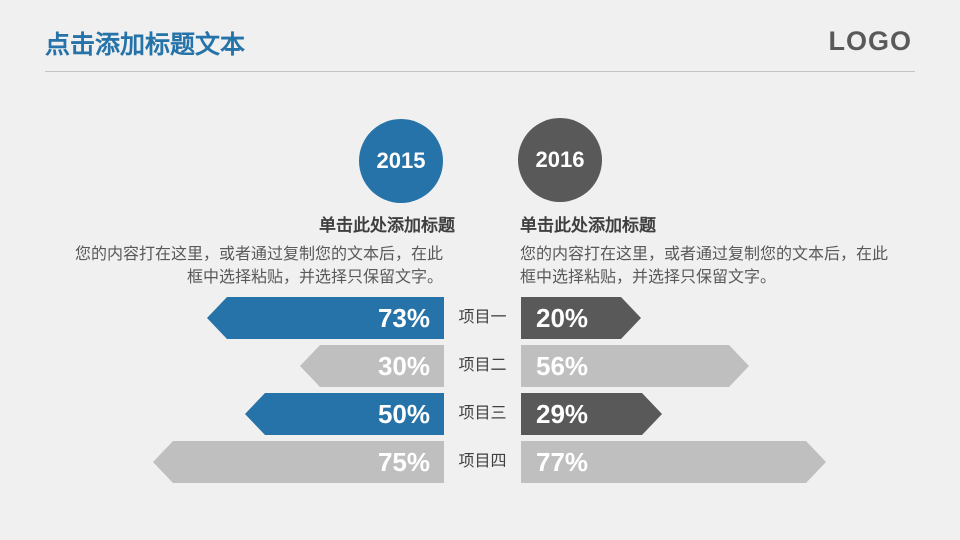  I want to click on bar-2015-item3: 50%, so click(344, 414).